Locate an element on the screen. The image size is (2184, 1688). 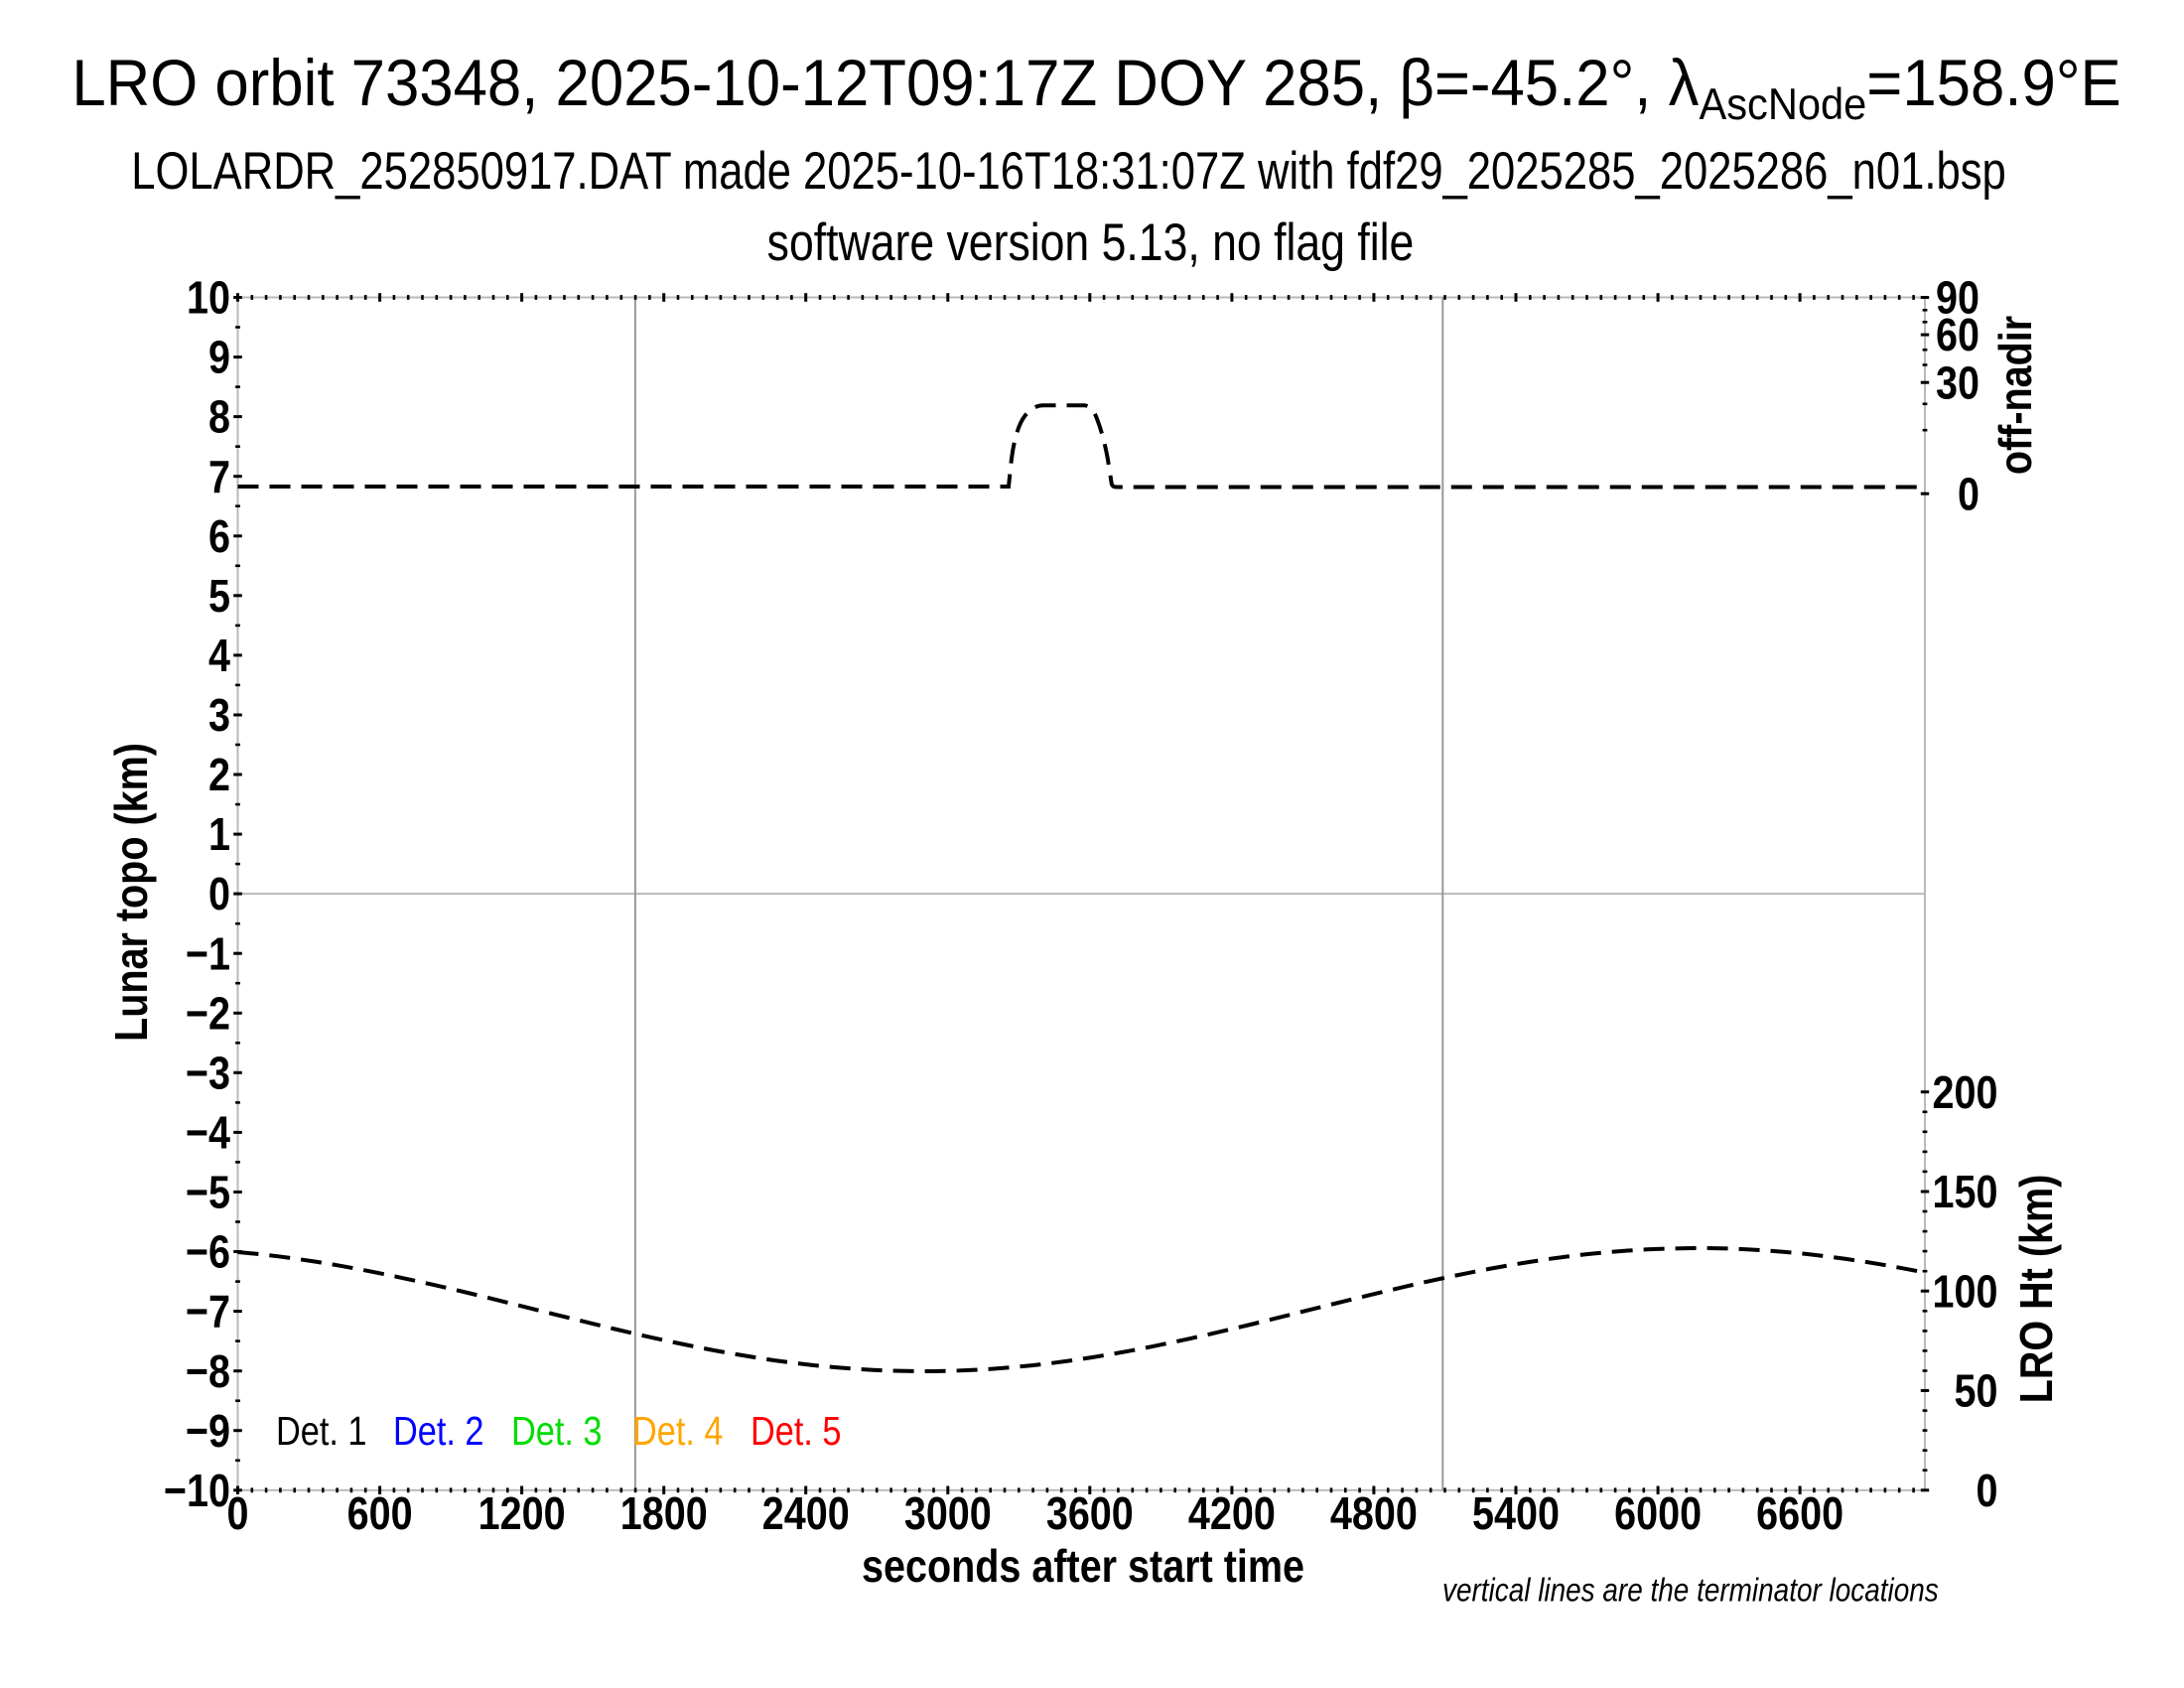
svg-text: 1 is located at coordinates (219, 835).